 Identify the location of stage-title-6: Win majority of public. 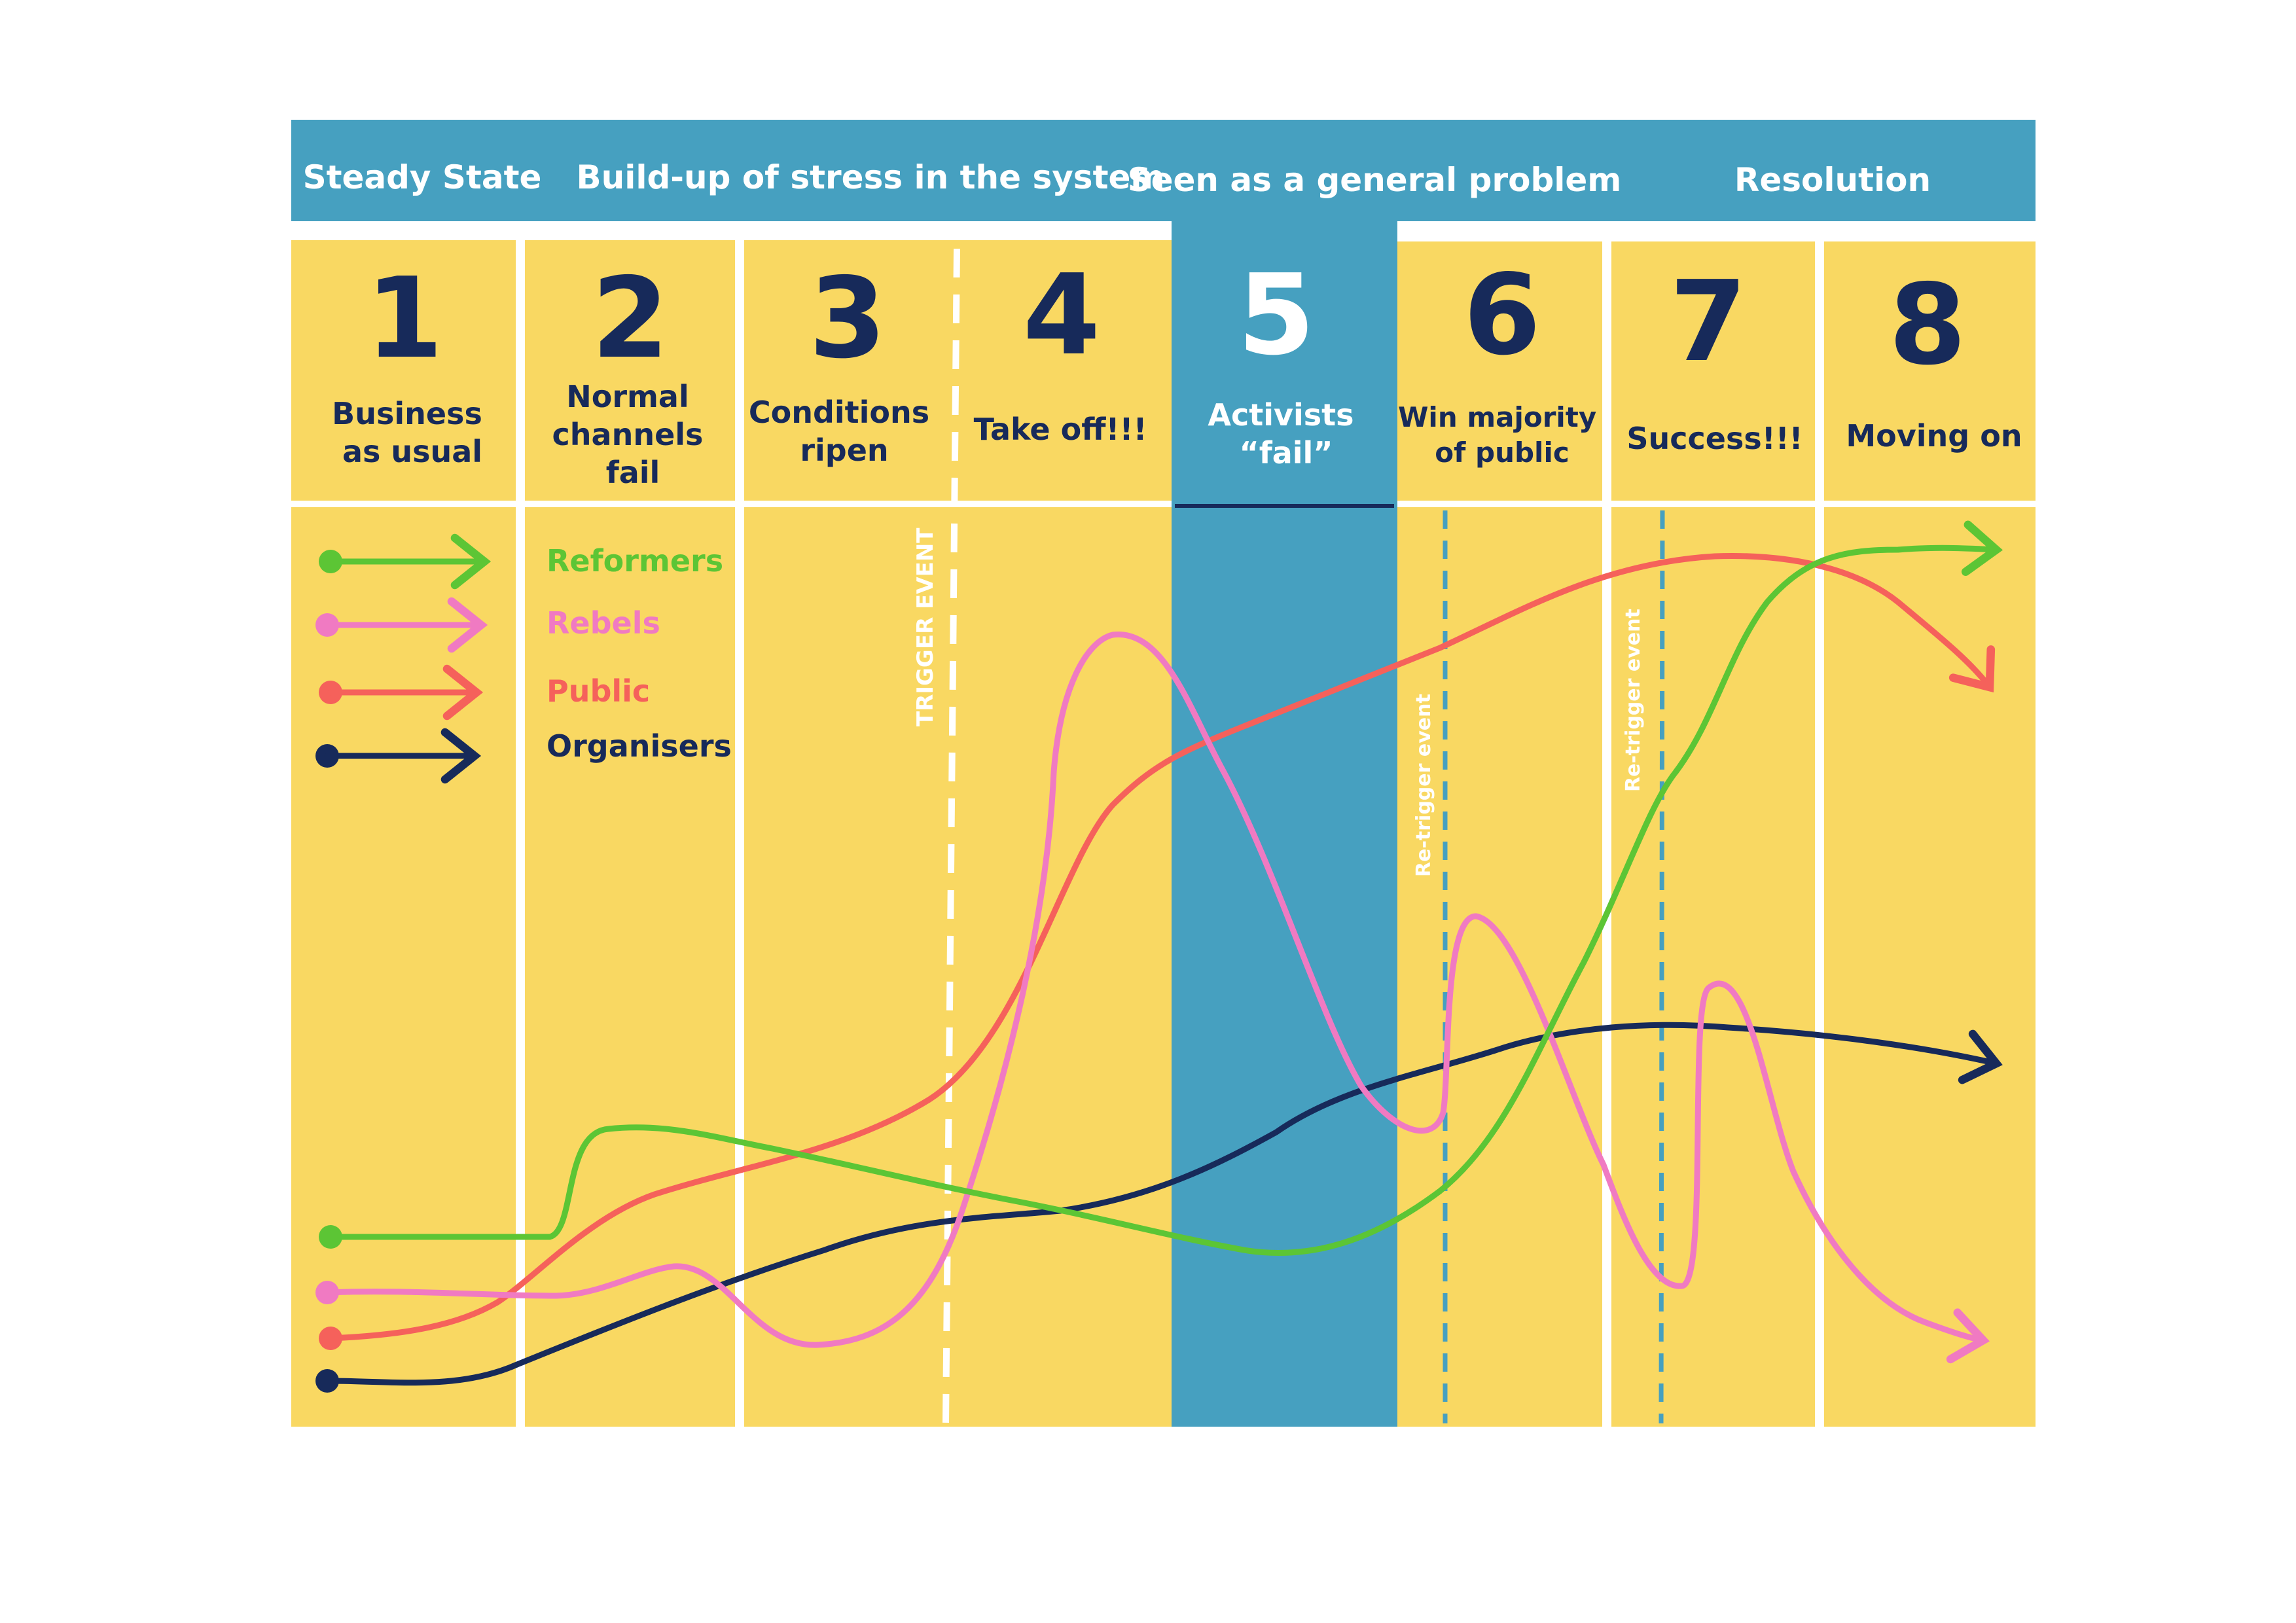
(1502, 435).